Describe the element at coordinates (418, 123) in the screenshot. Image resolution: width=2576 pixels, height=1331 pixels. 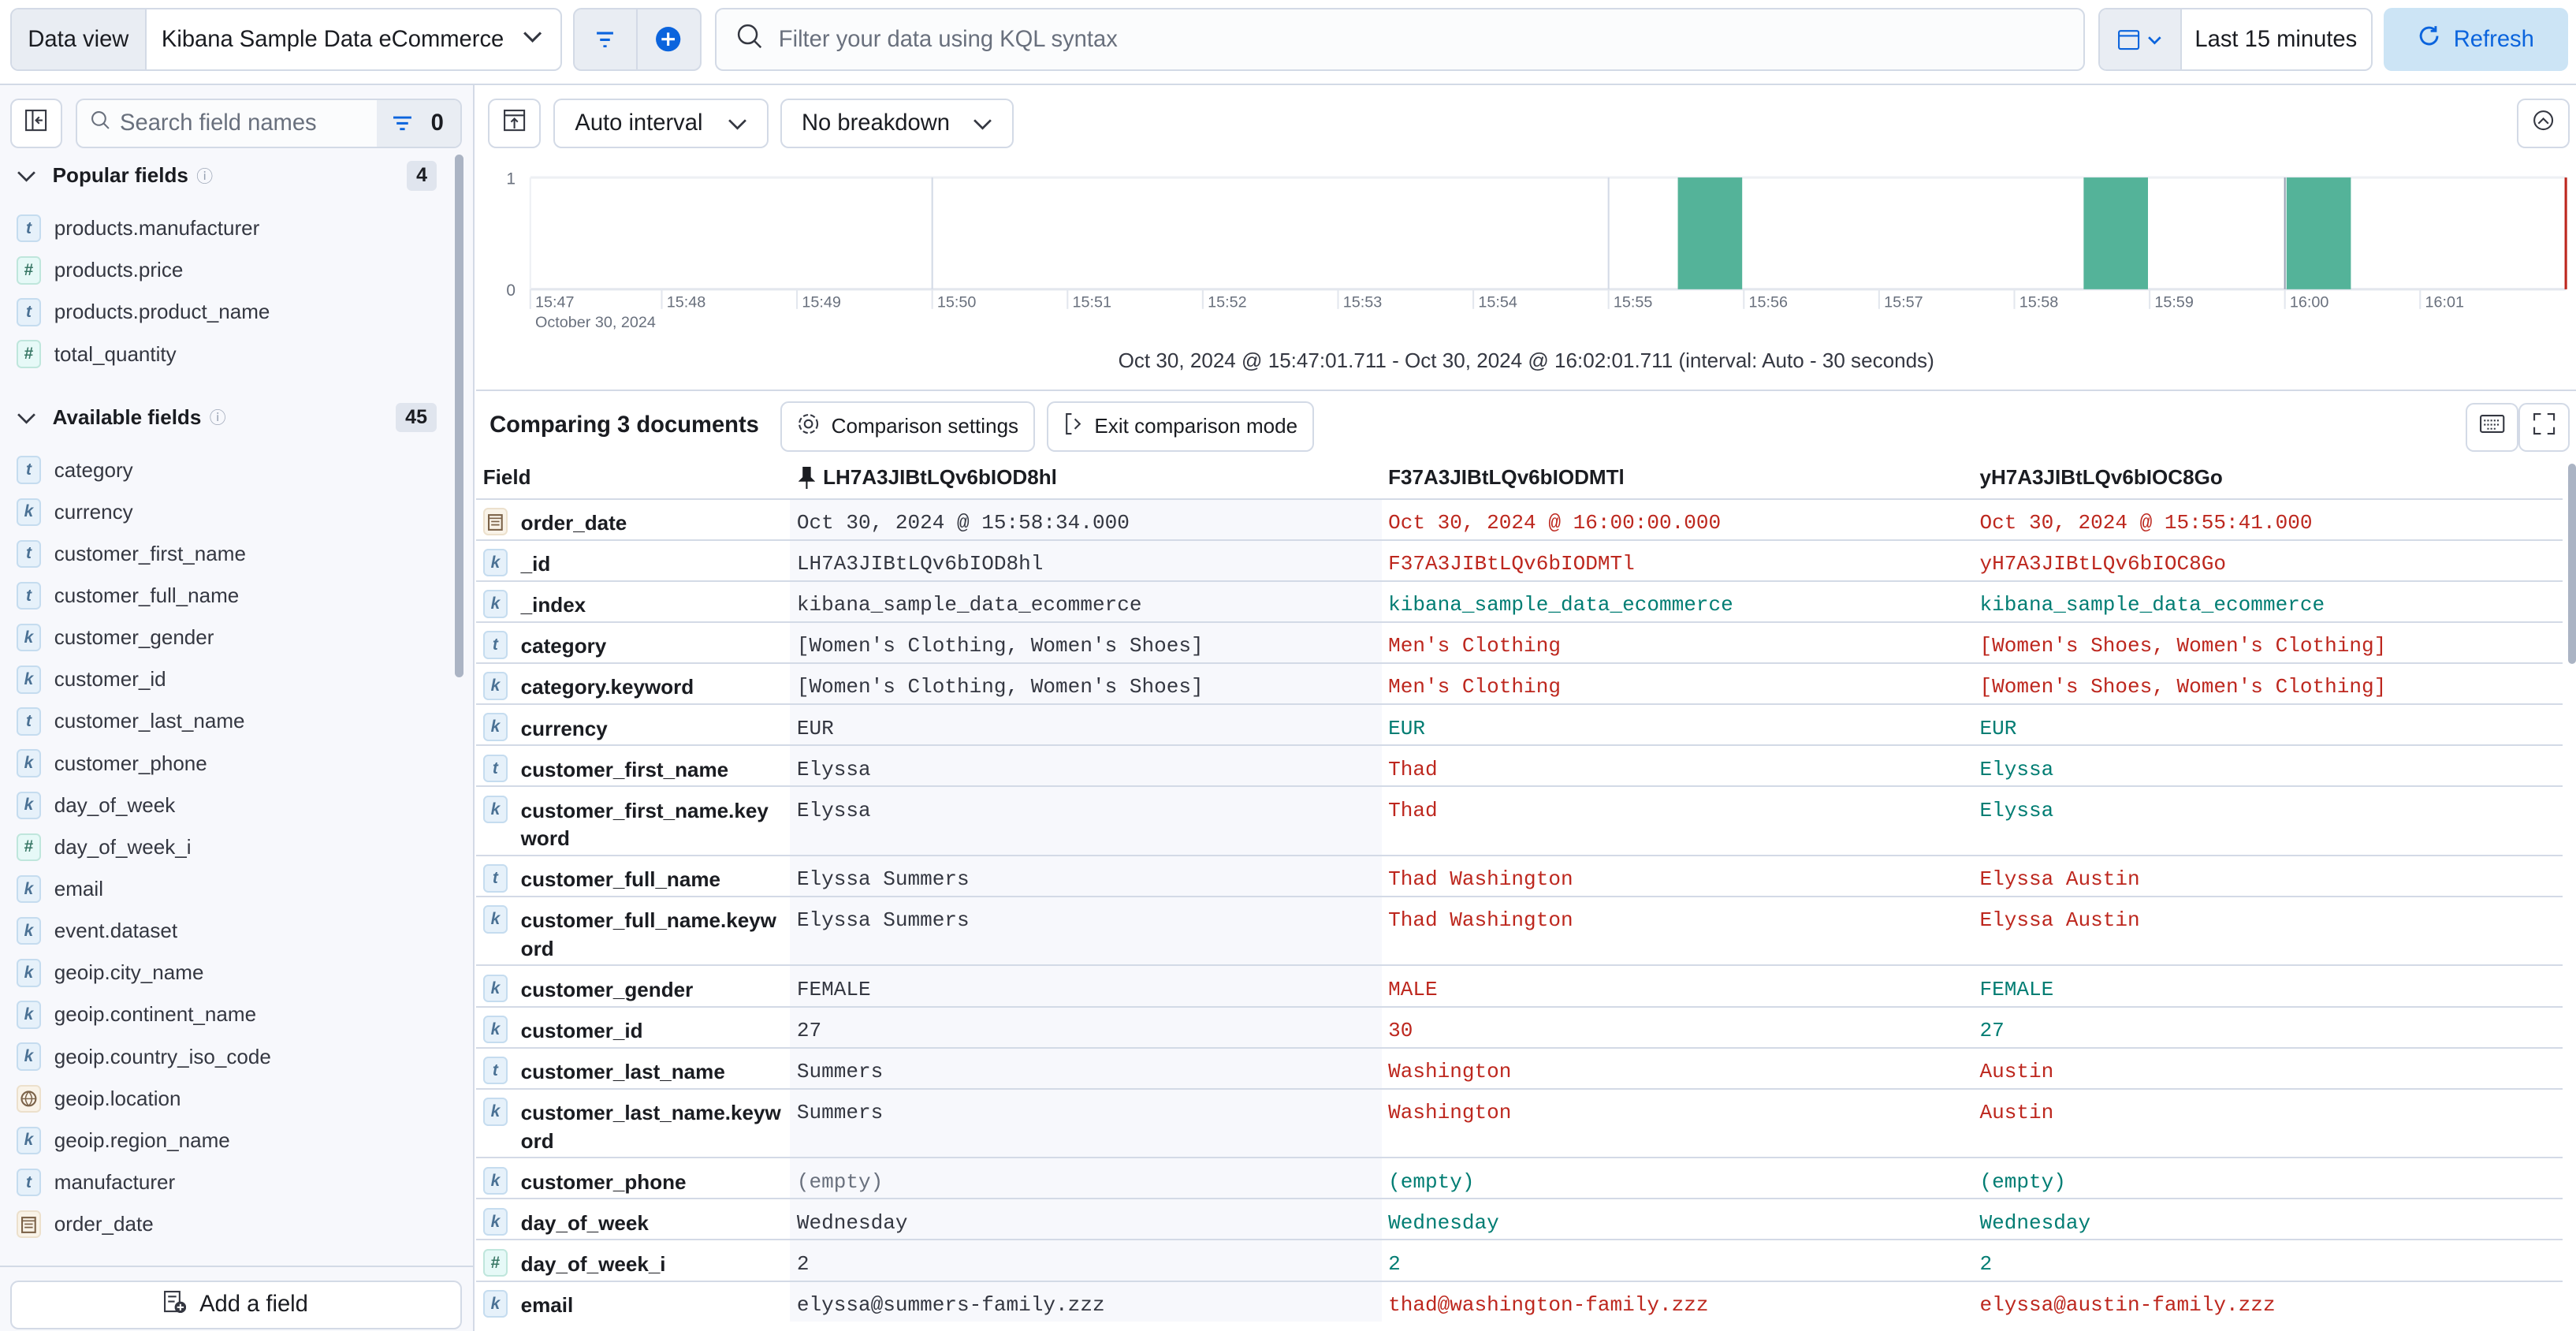
I see `field-type-filter: 0` at that location.